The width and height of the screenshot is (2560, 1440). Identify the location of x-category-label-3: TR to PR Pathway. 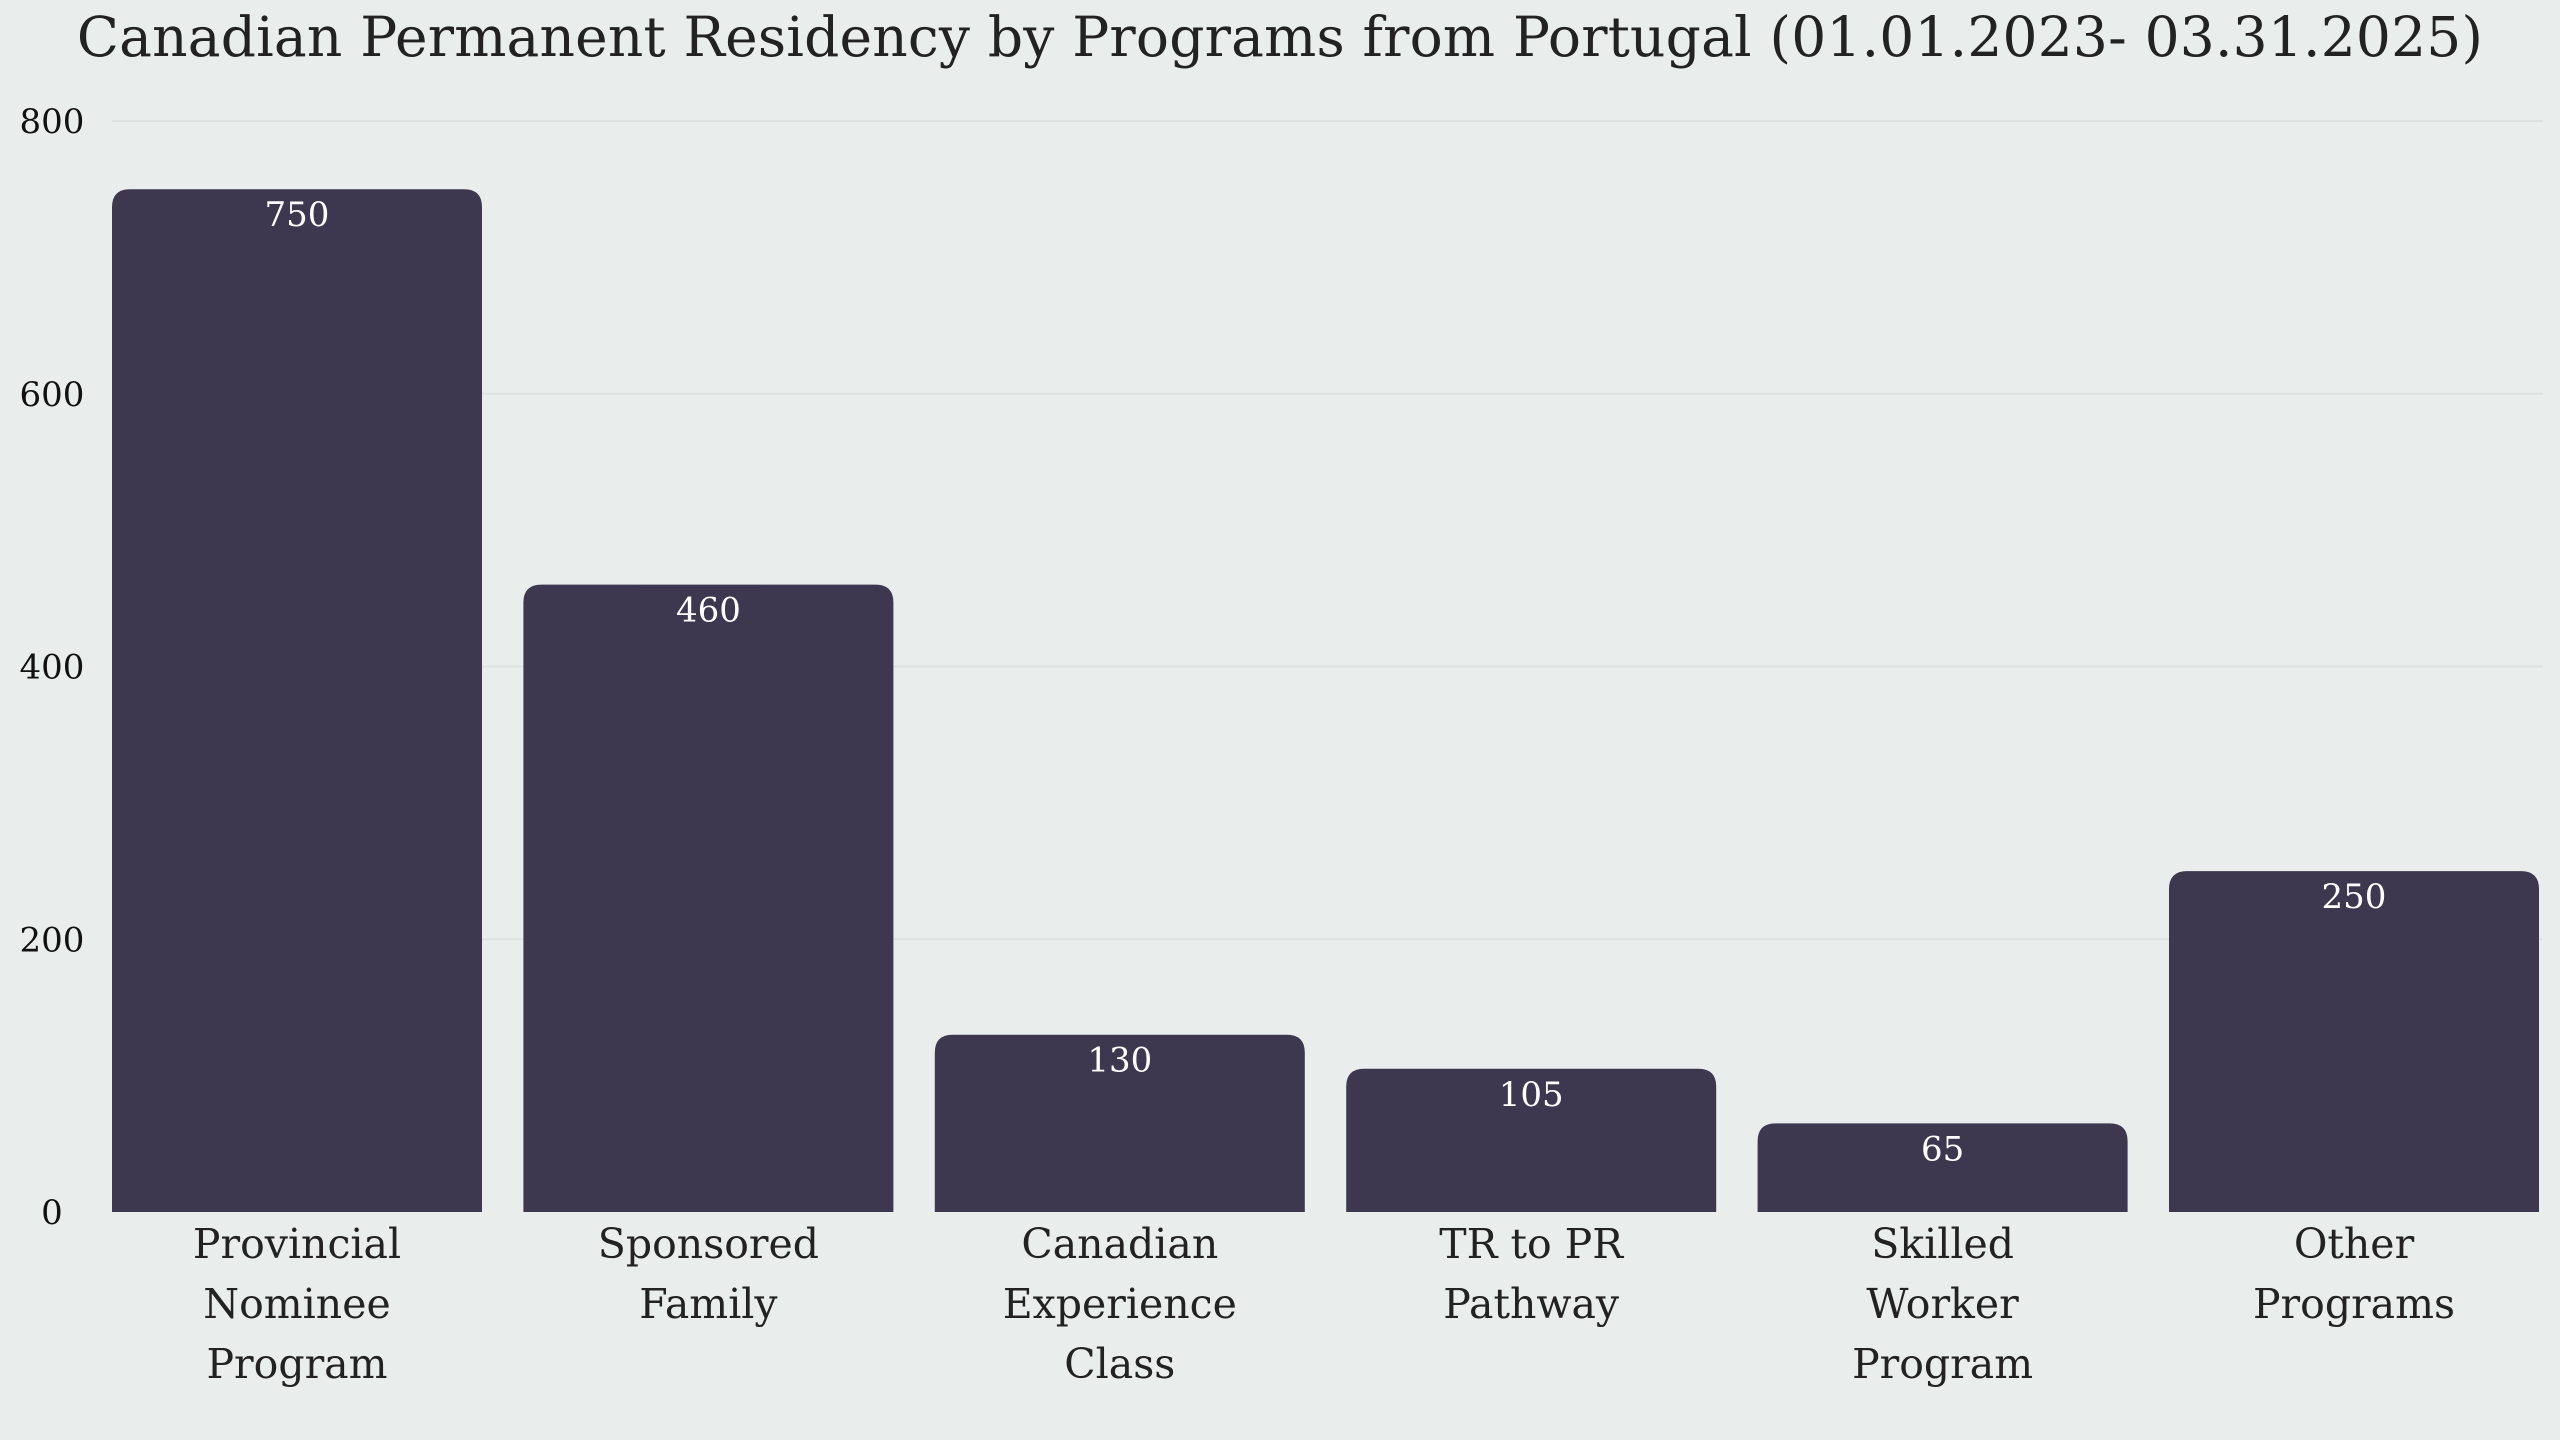
(1531, 1274).